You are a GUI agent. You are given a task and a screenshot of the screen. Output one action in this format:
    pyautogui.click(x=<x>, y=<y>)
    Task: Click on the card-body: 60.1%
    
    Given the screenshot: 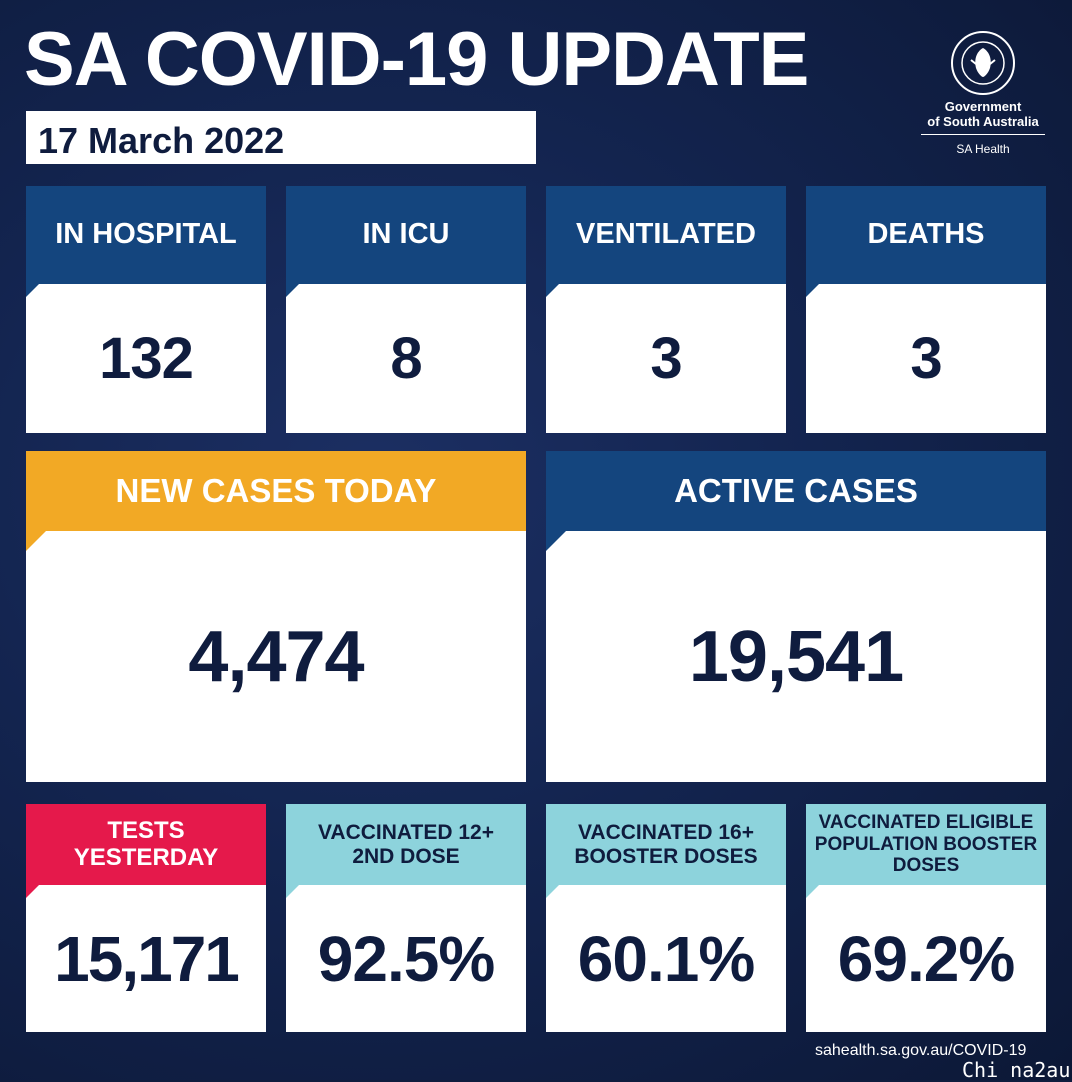 What is the action you would take?
    pyautogui.click(x=666, y=958)
    